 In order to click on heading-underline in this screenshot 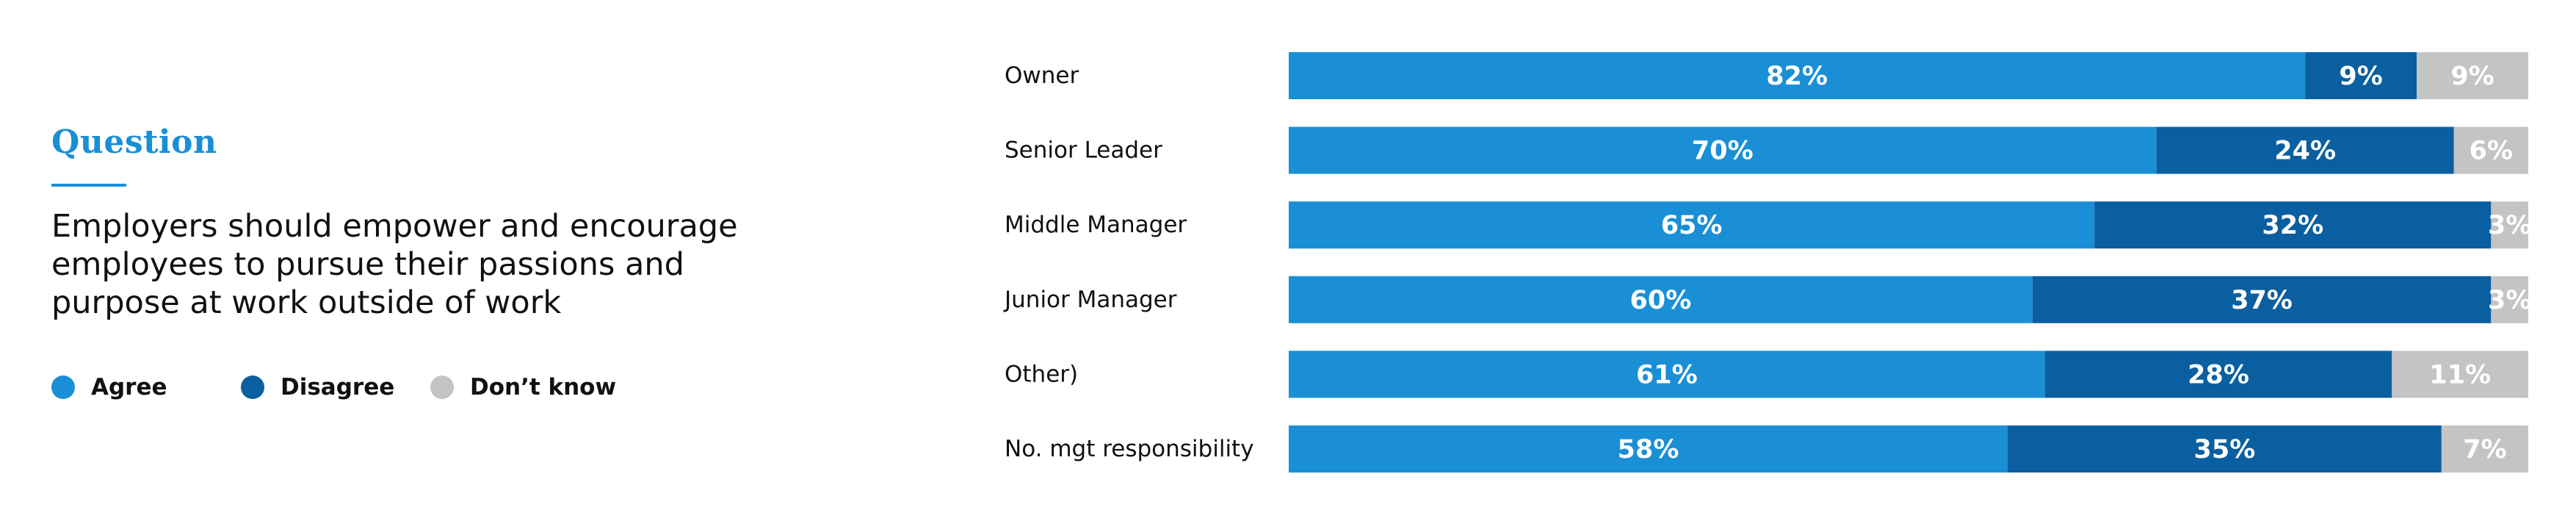, I will do `click(88, 185)`.